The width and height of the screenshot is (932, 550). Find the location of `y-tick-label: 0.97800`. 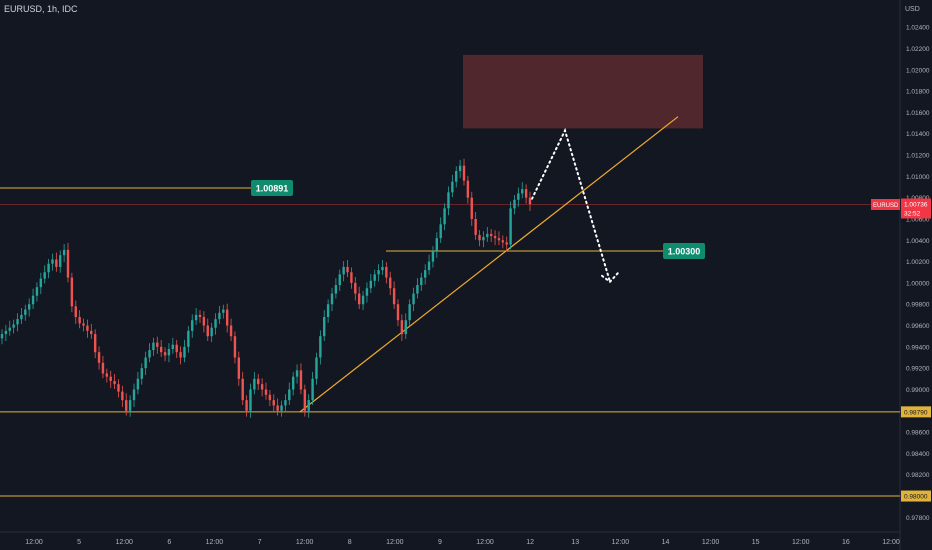

y-tick-label: 0.97800 is located at coordinates (918, 518).